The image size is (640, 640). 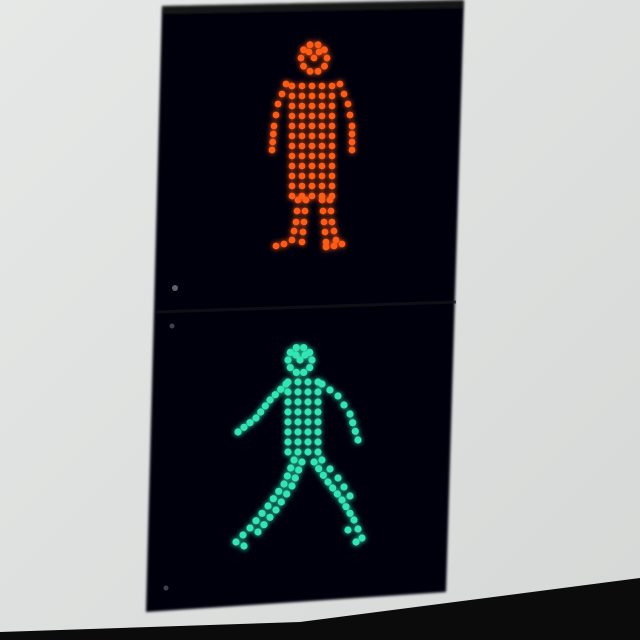 What do you see at coordinates (172, 326) in the screenshot?
I see `screw-lower` at bounding box center [172, 326].